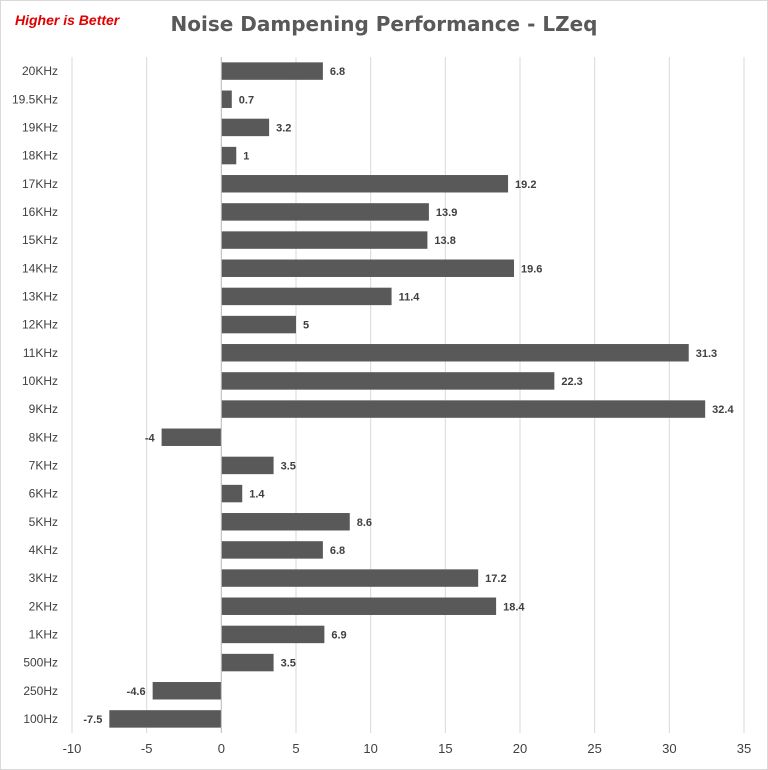  What do you see at coordinates (43, 494) in the screenshot?
I see `category-label: 6KHz` at bounding box center [43, 494].